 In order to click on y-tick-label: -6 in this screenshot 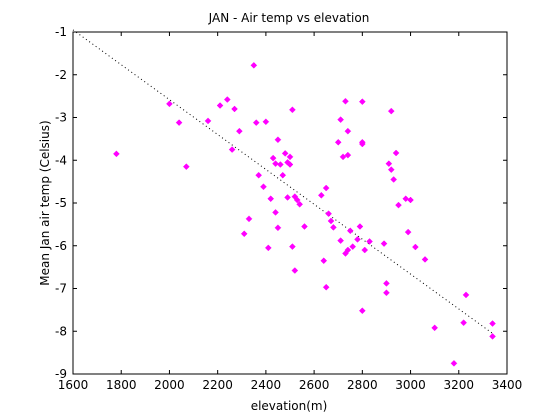, I will do `click(61, 246)`.